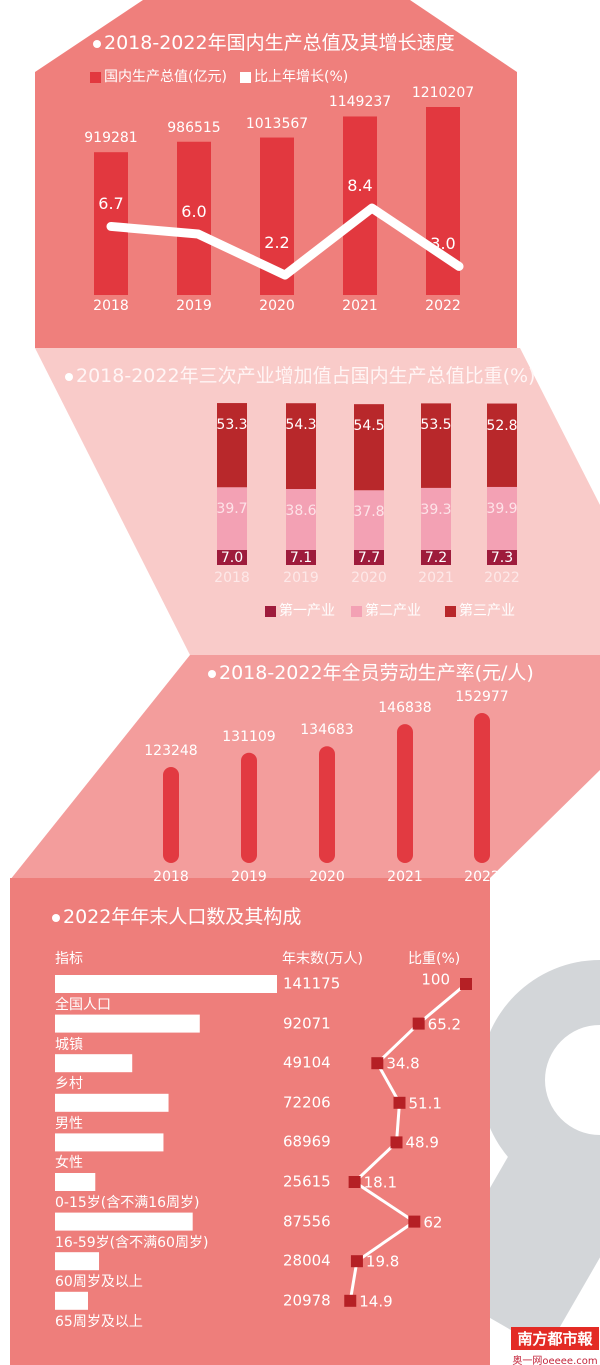  I want to click on gdp-chart-title: 2018-2022年国内生产总值及其增长速度, so click(274, 43).